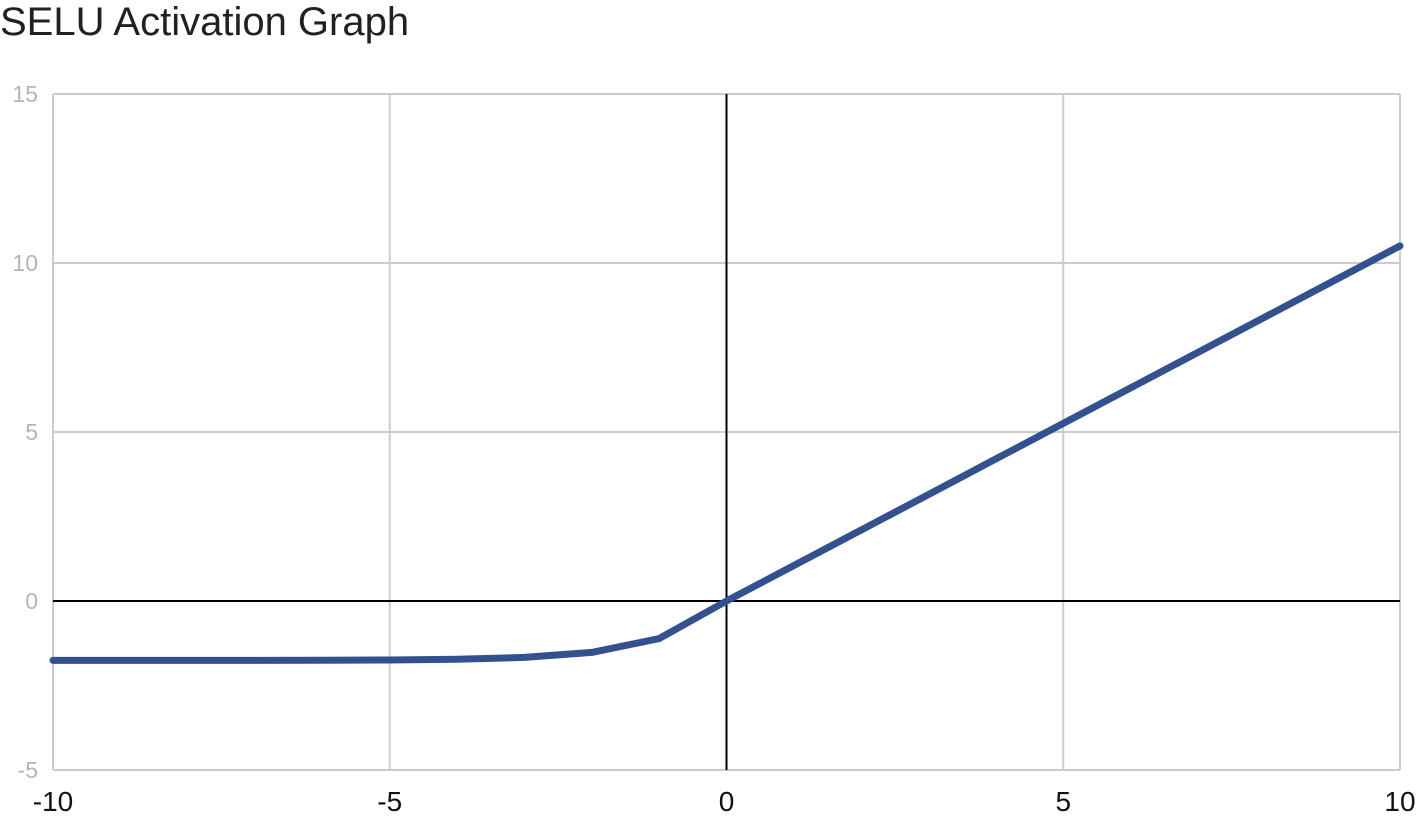 Image resolution: width=1418 pixels, height=817 pixels. Describe the element at coordinates (25, 263) in the screenshot. I see `y-tick-label: 10` at that location.